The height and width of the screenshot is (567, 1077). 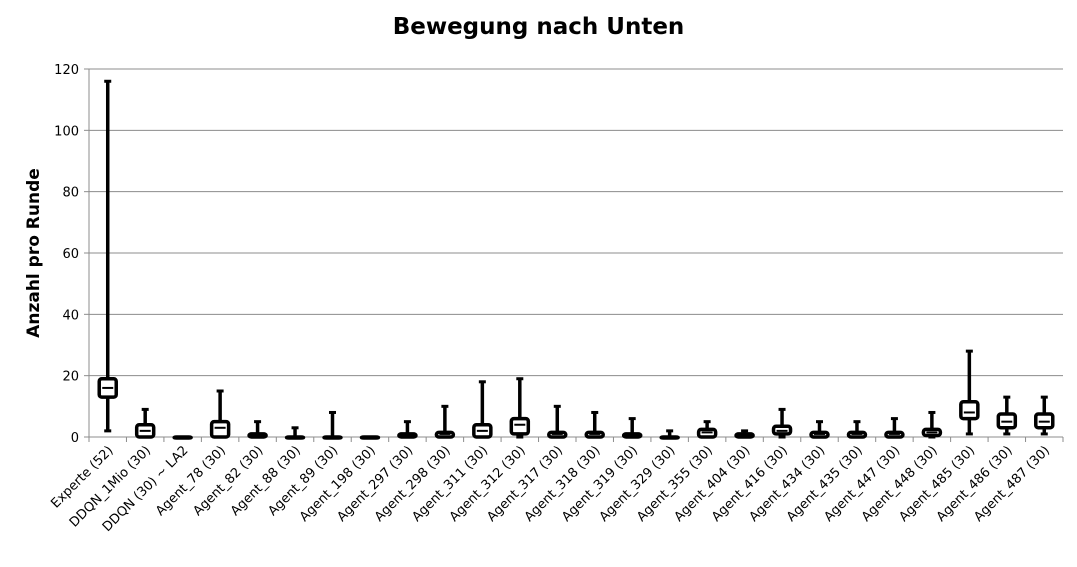 What do you see at coordinates (66, 131) in the screenshot?
I see `y-tick-label: 100` at bounding box center [66, 131].